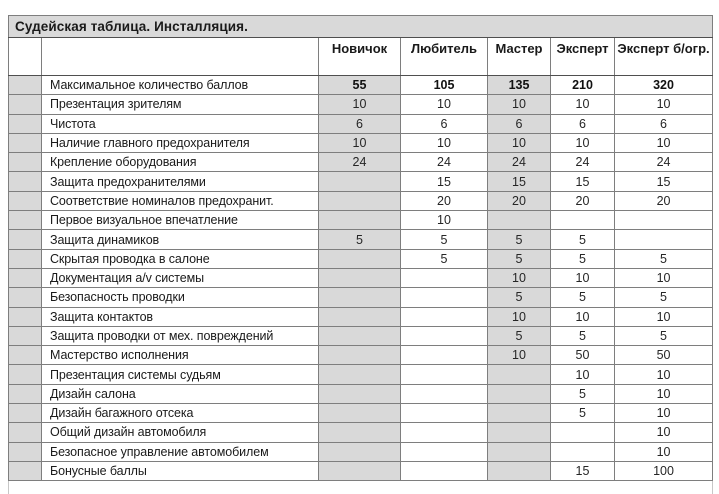 This screenshot has height=494, width=719. I want to click on table-row: Безопасное управление автомобилем 10, so click(361, 451).